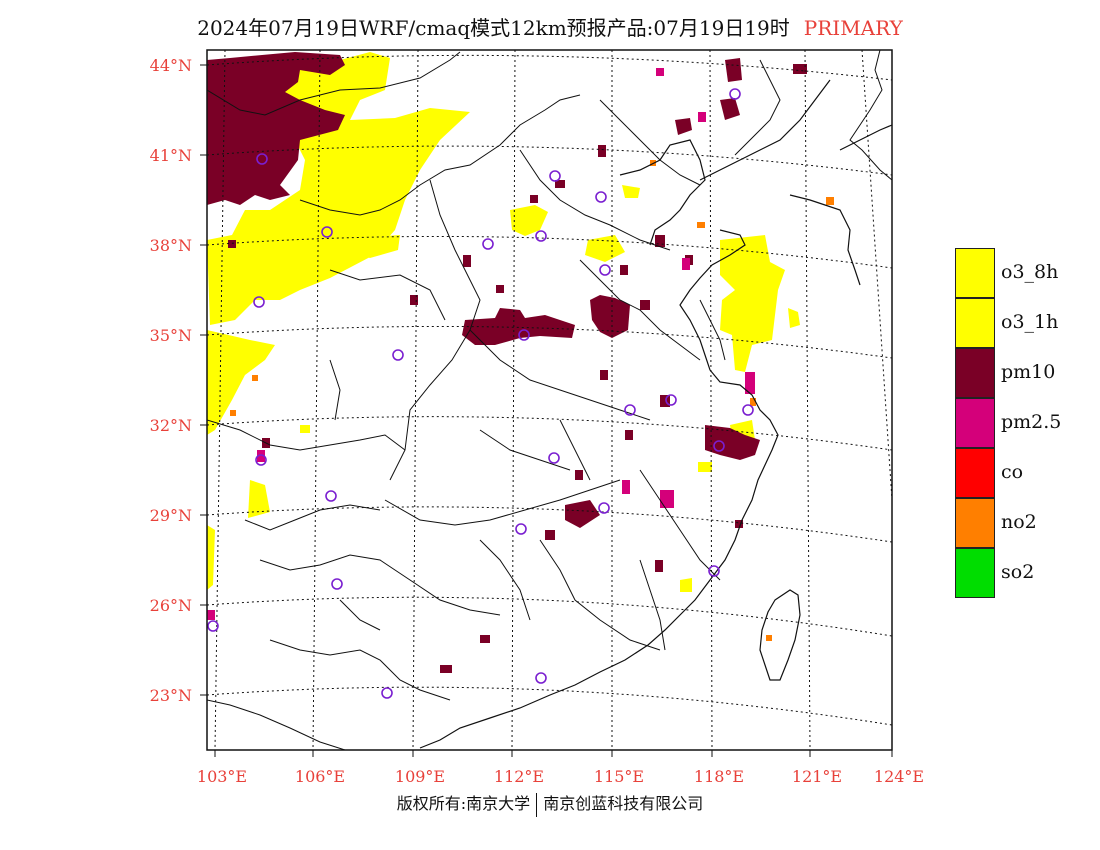 The width and height of the screenshot is (1100, 850). I want to click on legend-item-o3-1h: o3_1h, so click(1025, 323).